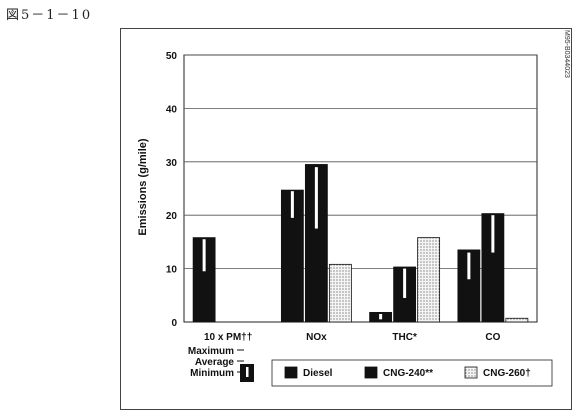  What do you see at coordinates (211, 351) in the screenshot?
I see `range-key-label: Maximum` at bounding box center [211, 351].